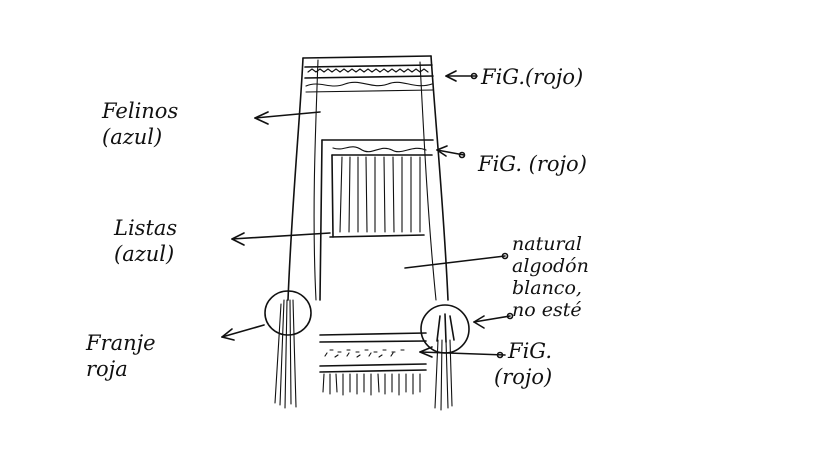 The height and width of the screenshot is (460, 819). Describe the element at coordinates (461, 76) in the screenshot. I see `arrow-fig-top` at that location.